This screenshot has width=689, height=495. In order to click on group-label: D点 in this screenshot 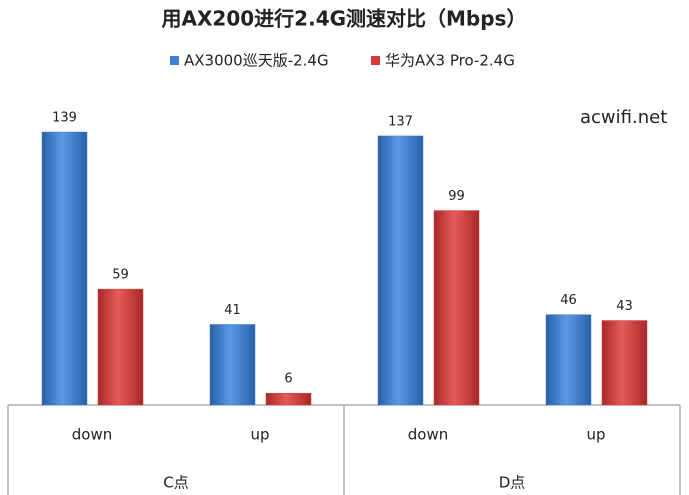, I will do `click(512, 483)`.